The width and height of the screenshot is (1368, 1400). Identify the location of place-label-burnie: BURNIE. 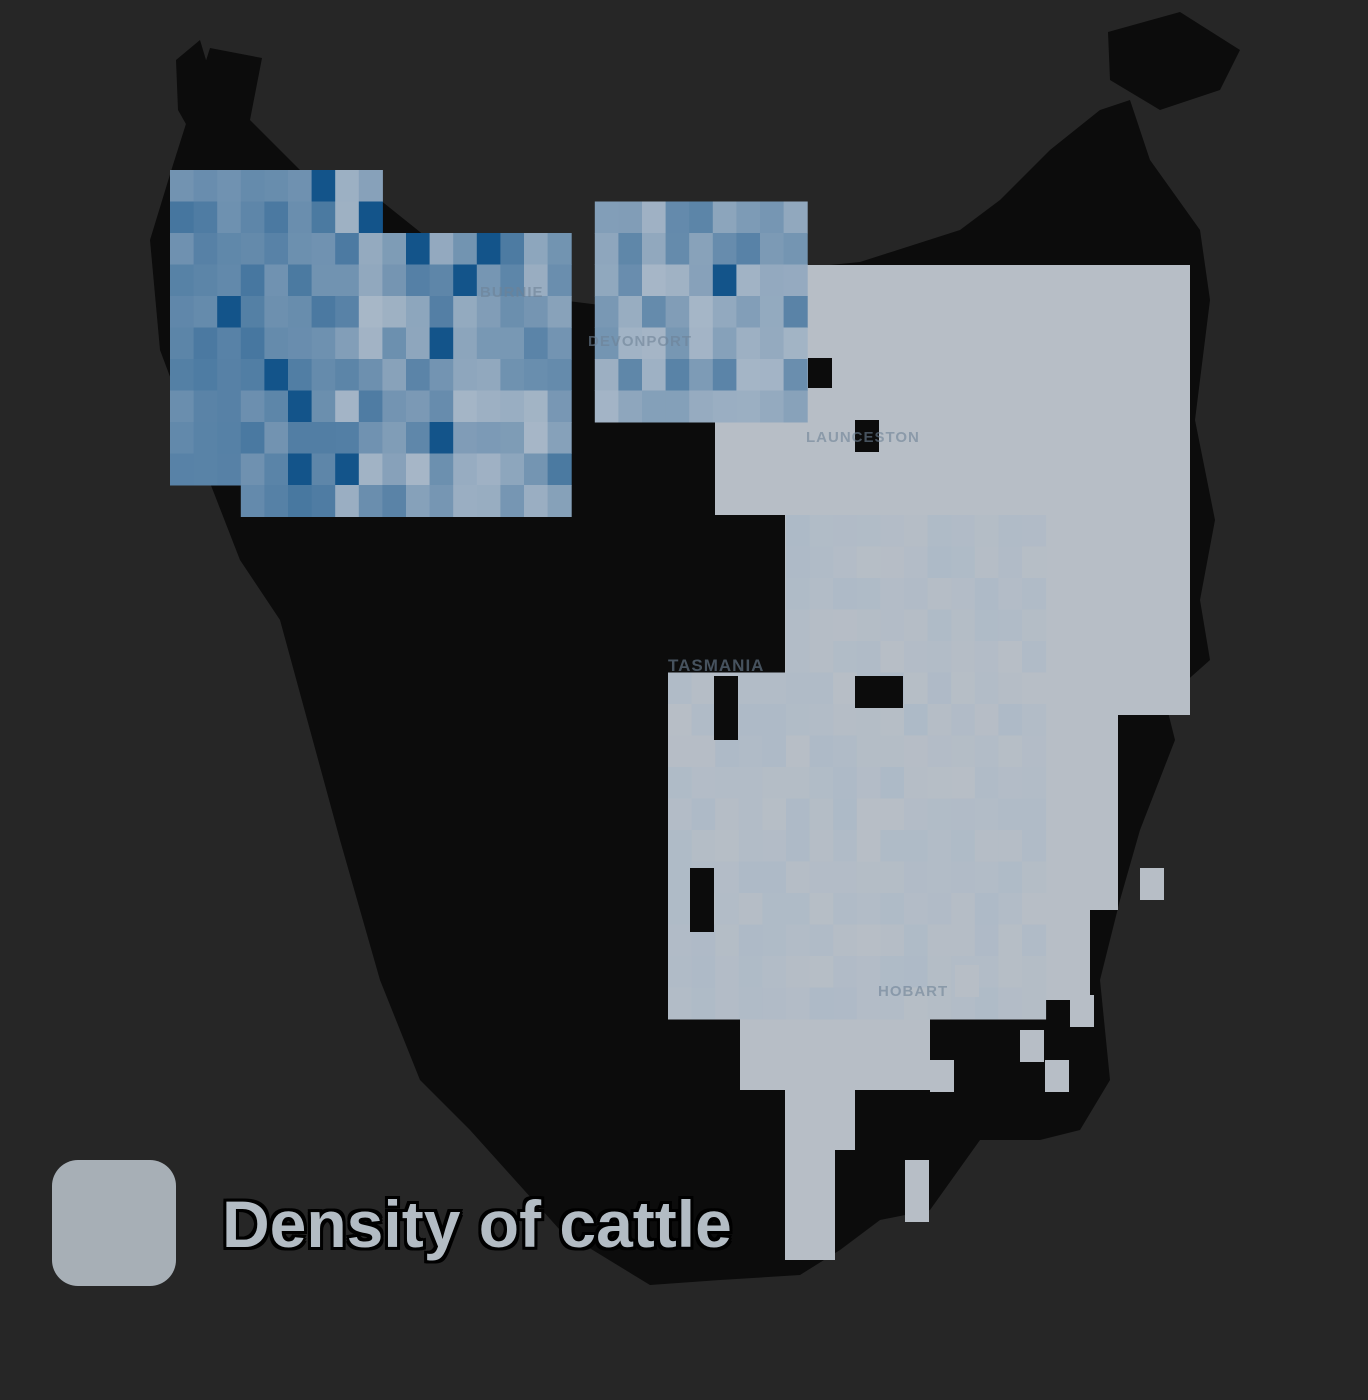
(512, 292).